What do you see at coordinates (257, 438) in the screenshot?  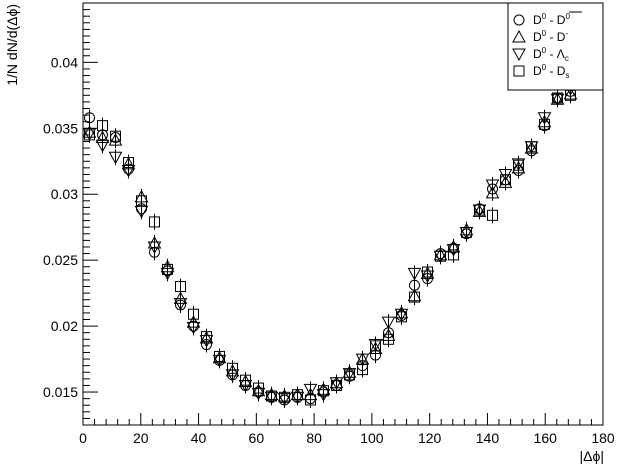 I see `x-tick-label: 60` at bounding box center [257, 438].